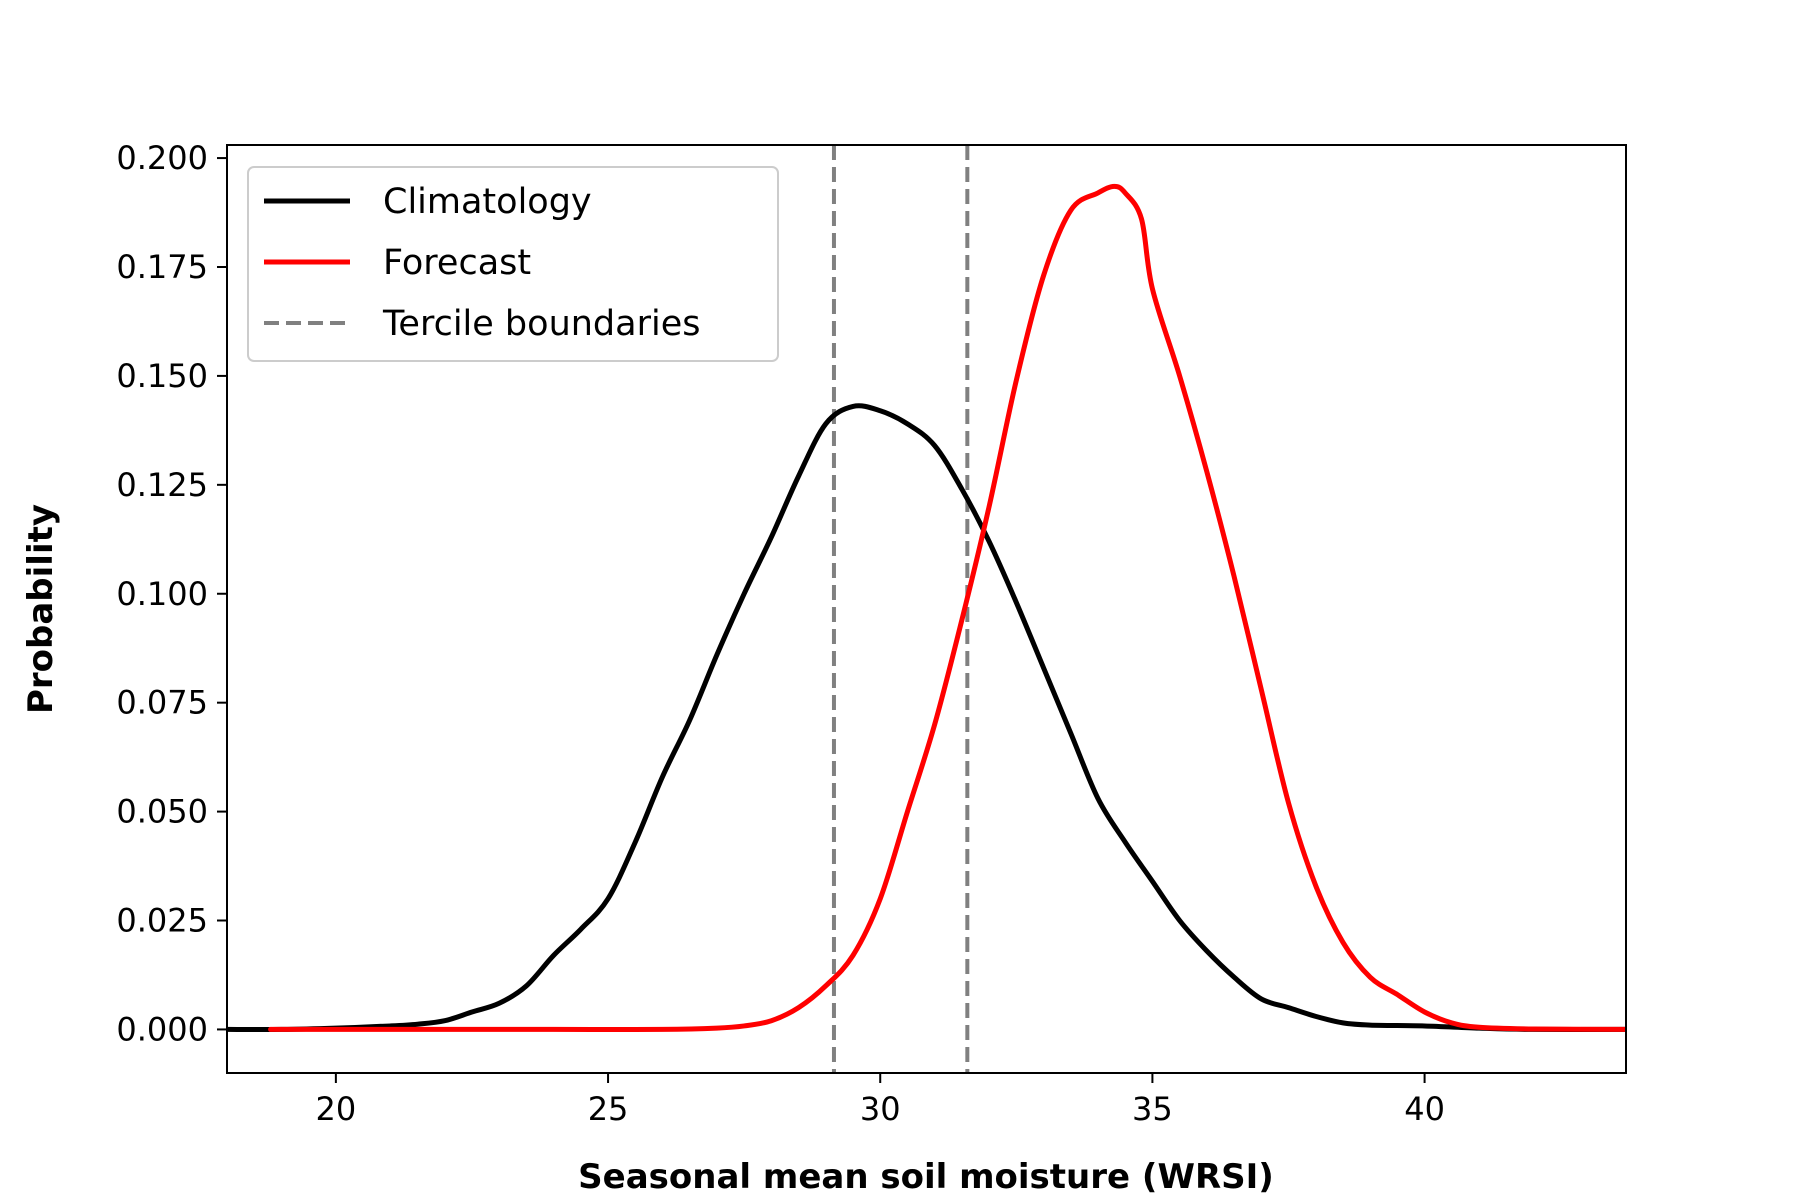  I want to click on x-tick-label: 20, so click(336, 1109).